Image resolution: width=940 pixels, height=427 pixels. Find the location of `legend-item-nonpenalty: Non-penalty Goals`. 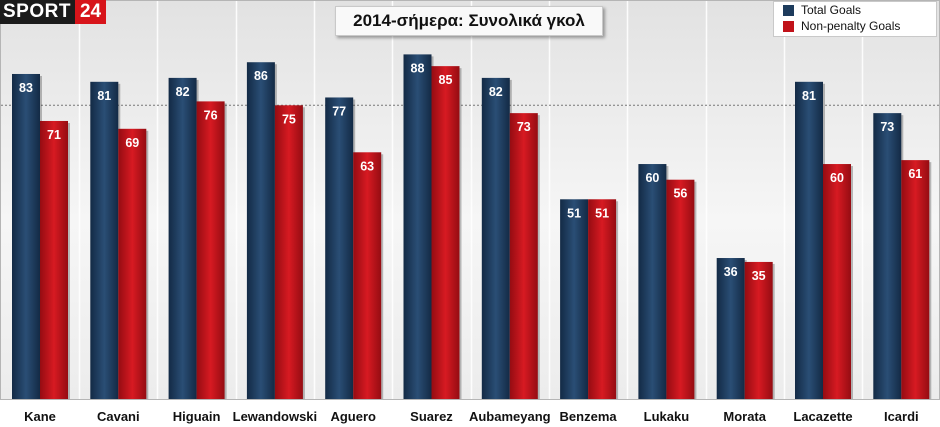

legend-item-nonpenalty: Non-penalty Goals is located at coordinates (855, 26).